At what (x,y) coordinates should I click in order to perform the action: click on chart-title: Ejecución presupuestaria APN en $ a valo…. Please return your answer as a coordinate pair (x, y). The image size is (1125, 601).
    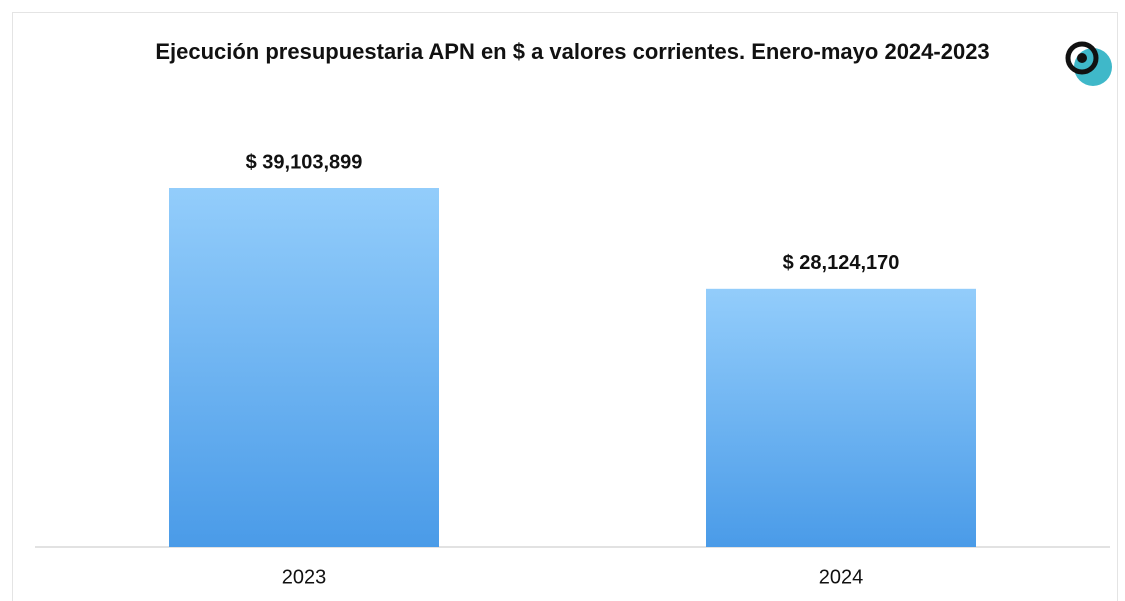
    Looking at the image, I should click on (572, 51).